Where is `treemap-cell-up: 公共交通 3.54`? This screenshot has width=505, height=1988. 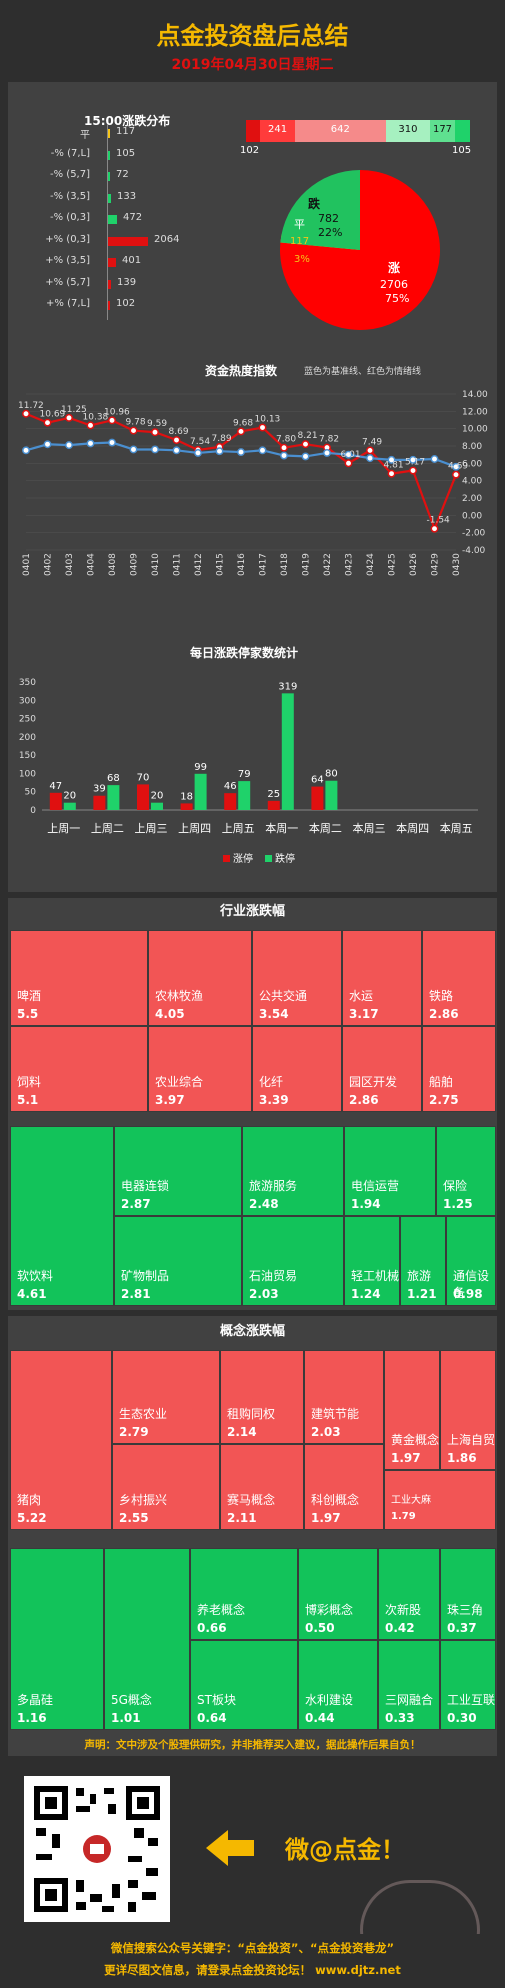
treemap-cell-up: 公共交通 3.54 is located at coordinates (297, 978).